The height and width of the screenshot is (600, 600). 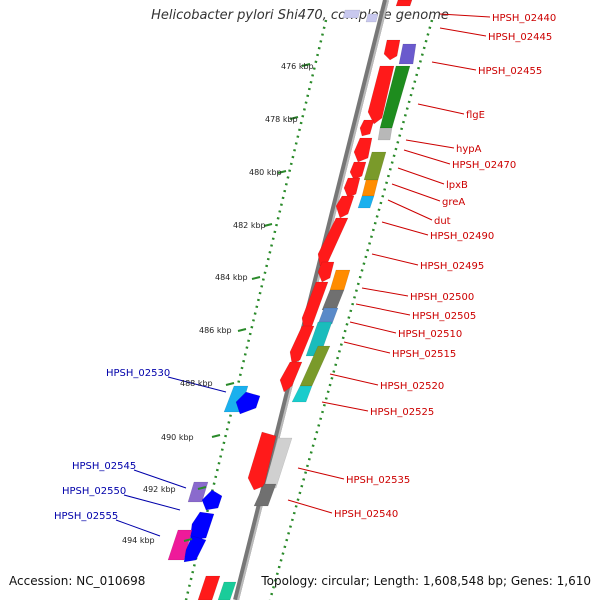 What do you see at coordinates (524, 18) in the screenshot?
I see `gene-label-forward: HPSH_02440` at bounding box center [524, 18].